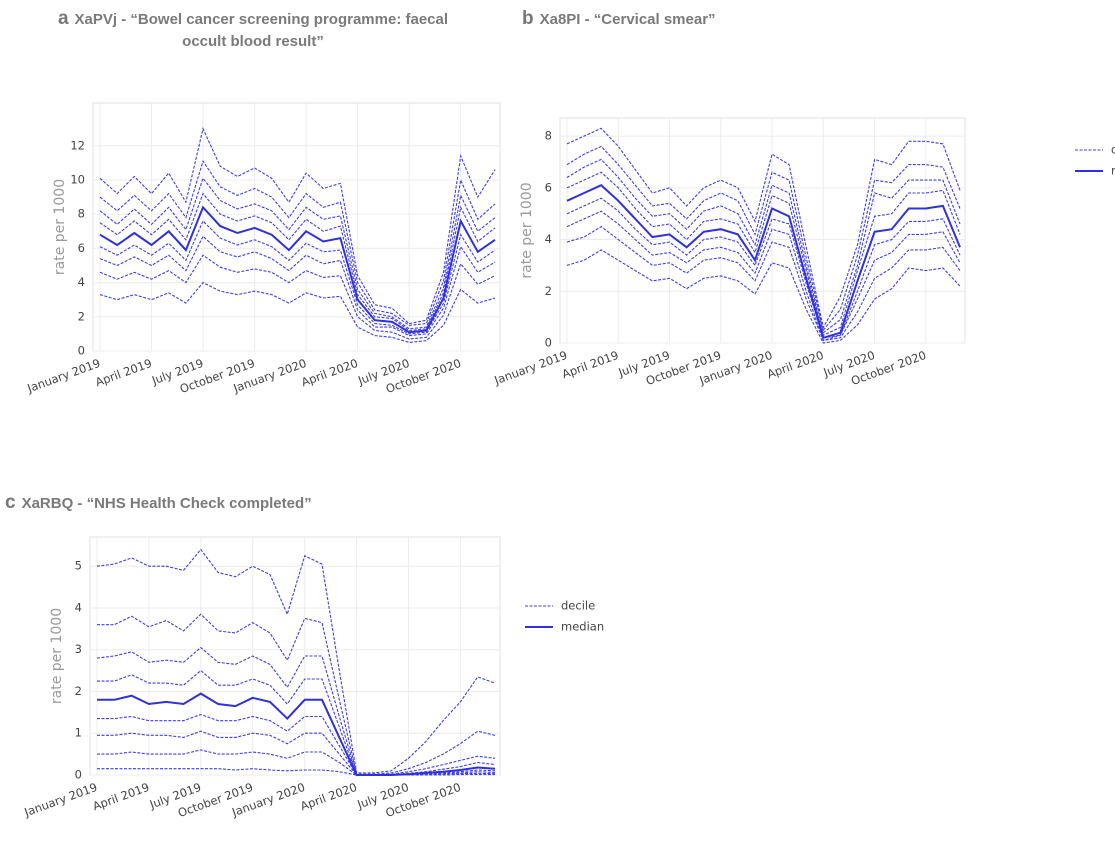 The width and height of the screenshot is (1115, 847). I want to click on panel-title: c XaRBQ - “NHS Health Check completed”, so click(265, 503).